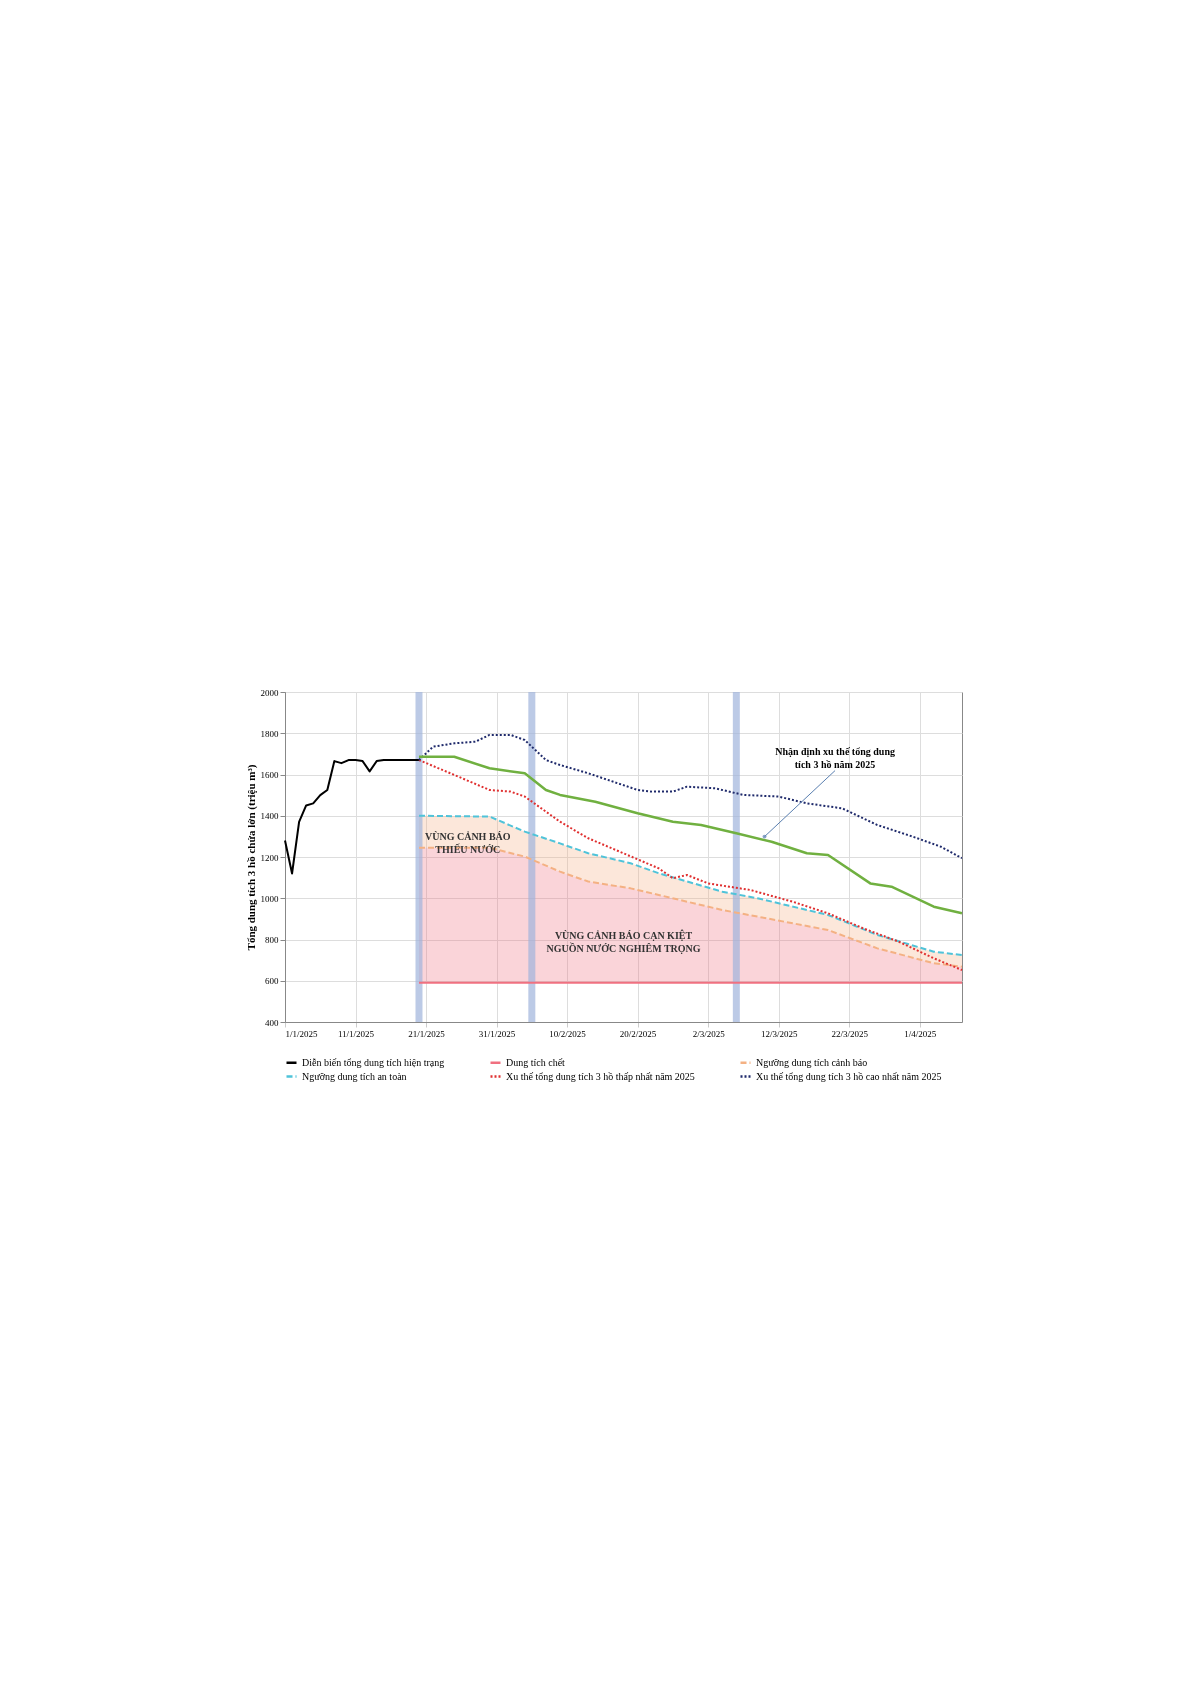  I want to click on y-tick-label: 1200, so click(269, 857).